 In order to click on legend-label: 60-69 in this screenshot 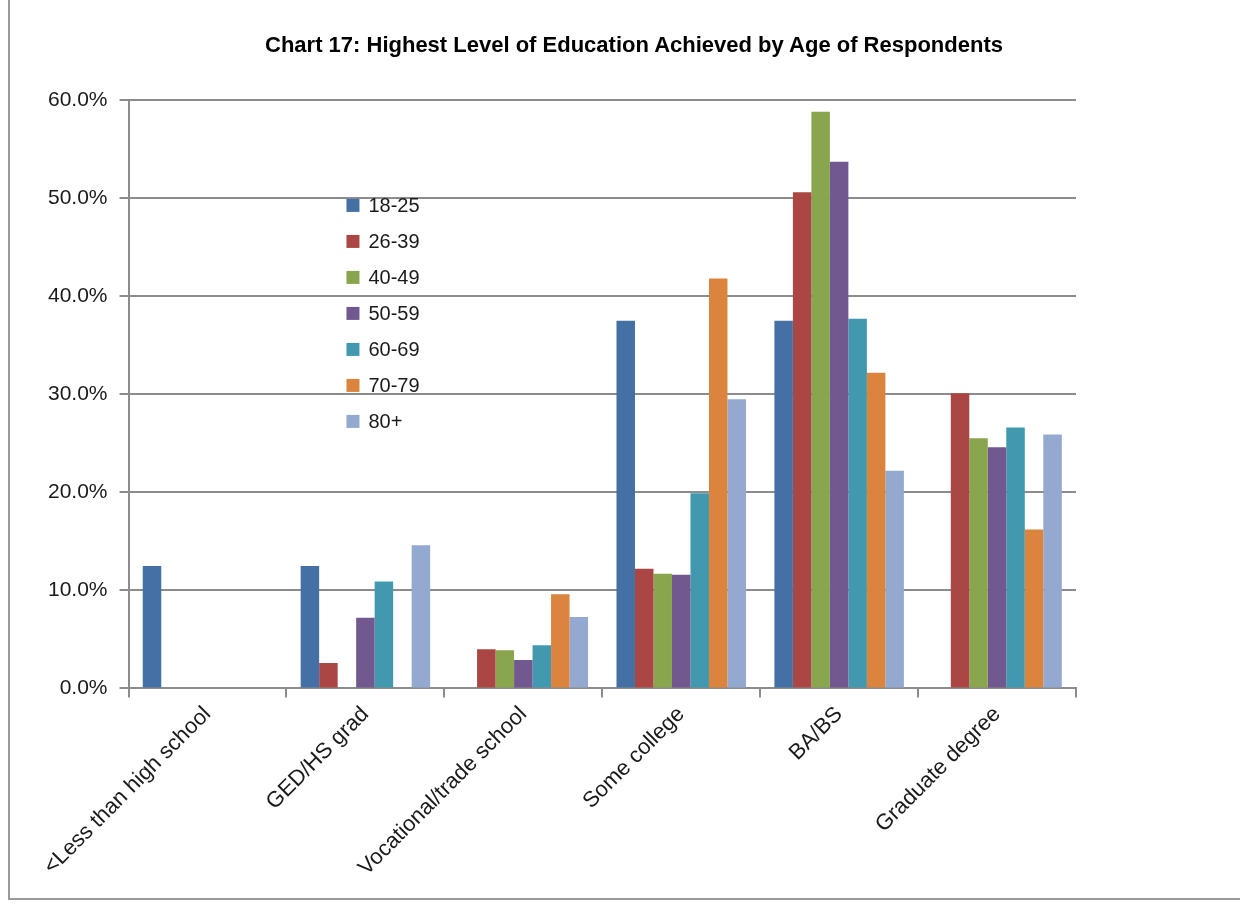, I will do `click(394, 349)`.